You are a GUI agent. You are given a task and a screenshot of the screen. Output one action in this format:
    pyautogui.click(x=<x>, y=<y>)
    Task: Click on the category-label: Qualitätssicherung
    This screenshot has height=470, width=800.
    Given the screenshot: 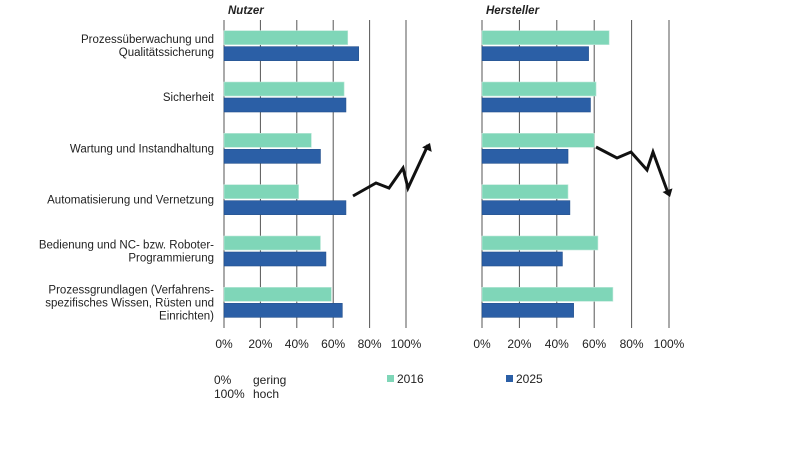 What is the action you would take?
    pyautogui.click(x=166, y=53)
    